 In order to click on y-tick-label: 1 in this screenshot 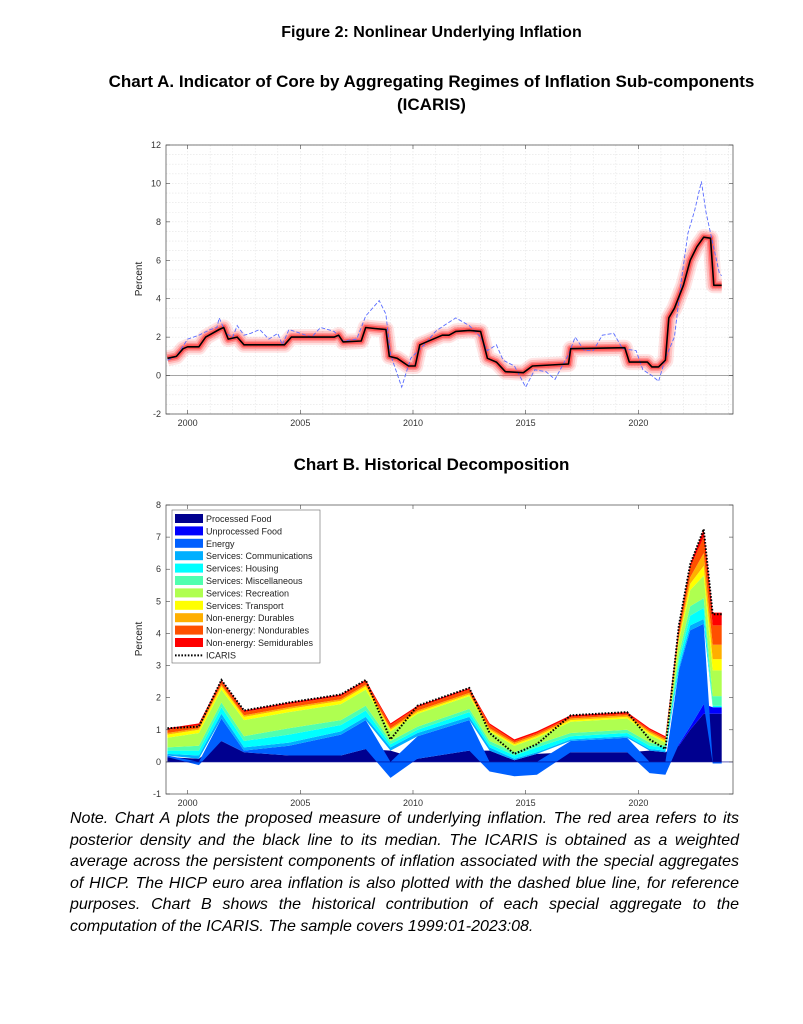, I will do `click(158, 730)`.